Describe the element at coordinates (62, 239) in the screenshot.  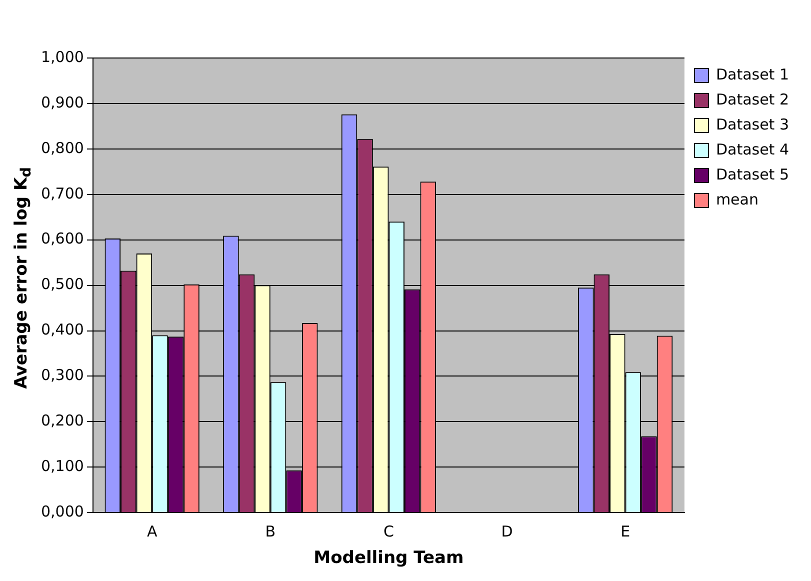
I see `y-tick-label: 0,600` at that location.